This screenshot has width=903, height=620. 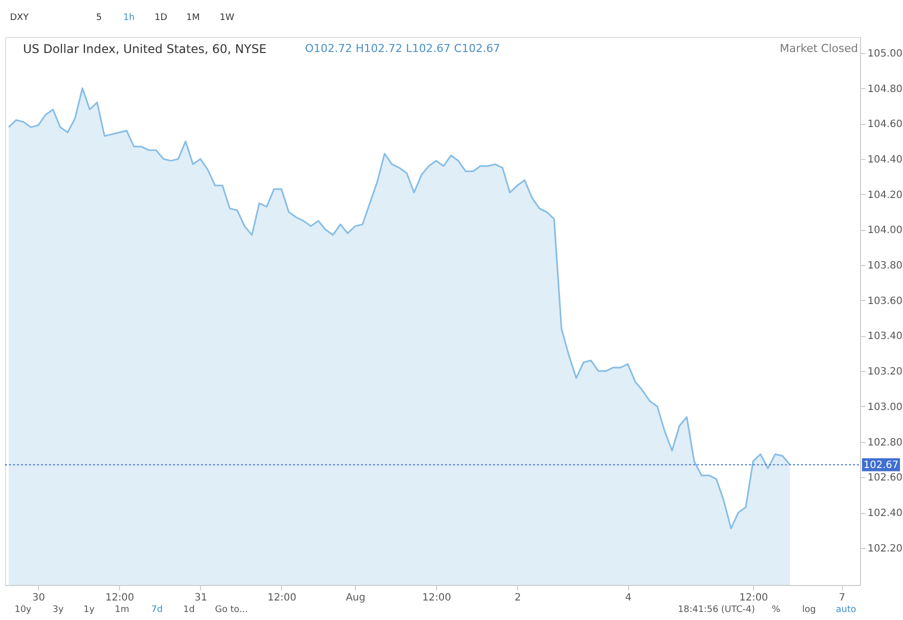 What do you see at coordinates (189, 610) in the screenshot?
I see `text: 1d` at bounding box center [189, 610].